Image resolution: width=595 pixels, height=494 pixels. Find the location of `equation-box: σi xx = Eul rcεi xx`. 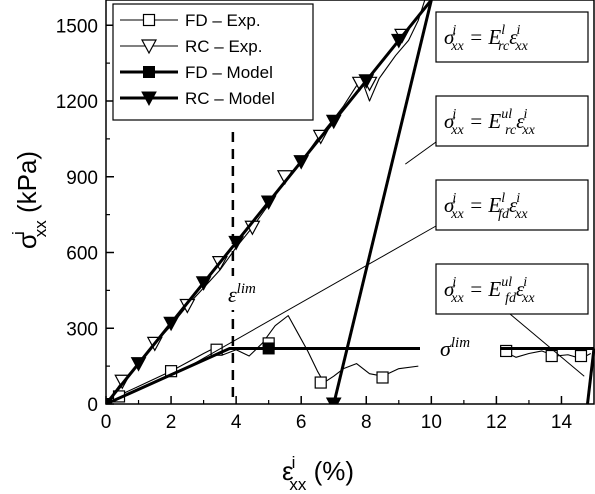

equation-box: σi xx = Eul rcεi xx is located at coordinates (512, 121).